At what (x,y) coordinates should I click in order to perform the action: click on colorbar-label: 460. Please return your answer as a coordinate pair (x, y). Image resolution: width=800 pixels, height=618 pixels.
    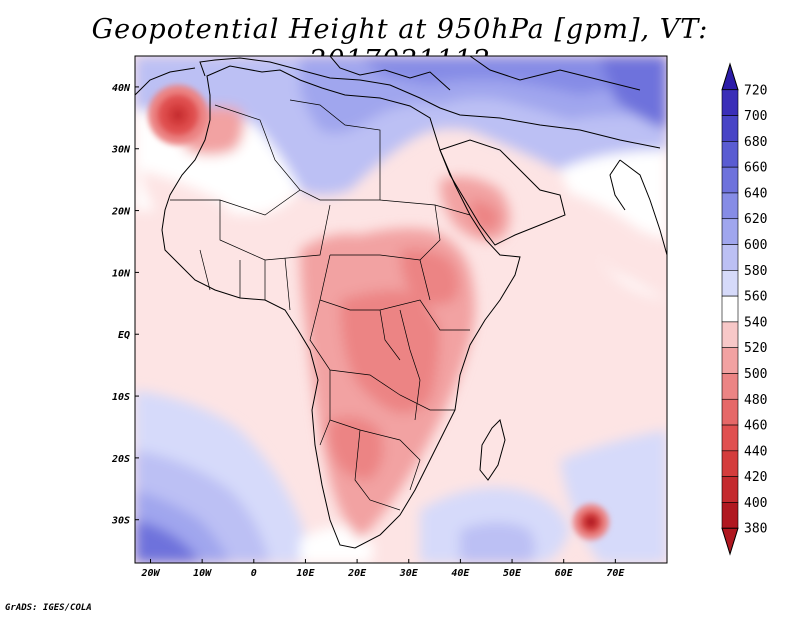
    Looking at the image, I should click on (755, 426).